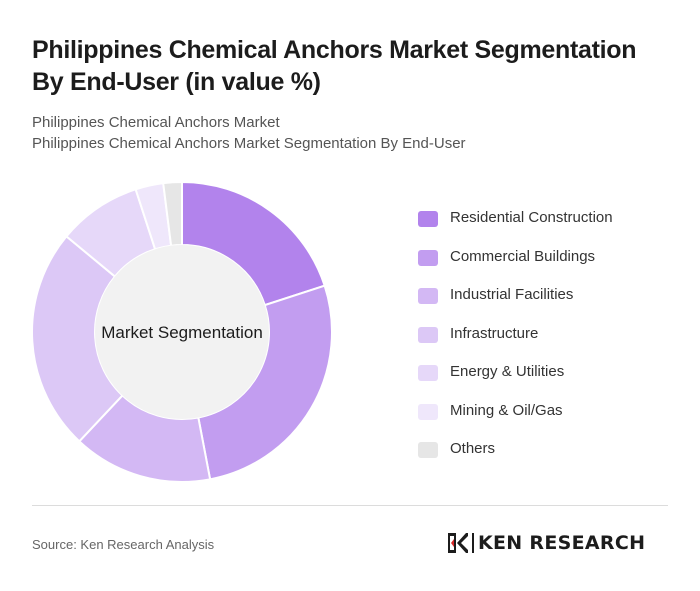 This screenshot has height=591, width=700. I want to click on legend-label: Energy & Utilities, so click(507, 371).